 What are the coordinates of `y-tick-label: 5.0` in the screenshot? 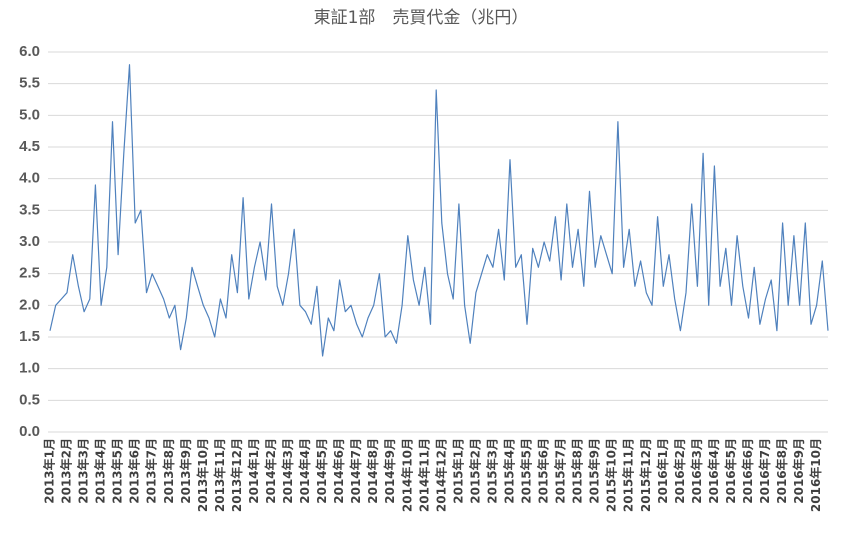 It's located at (29, 114).